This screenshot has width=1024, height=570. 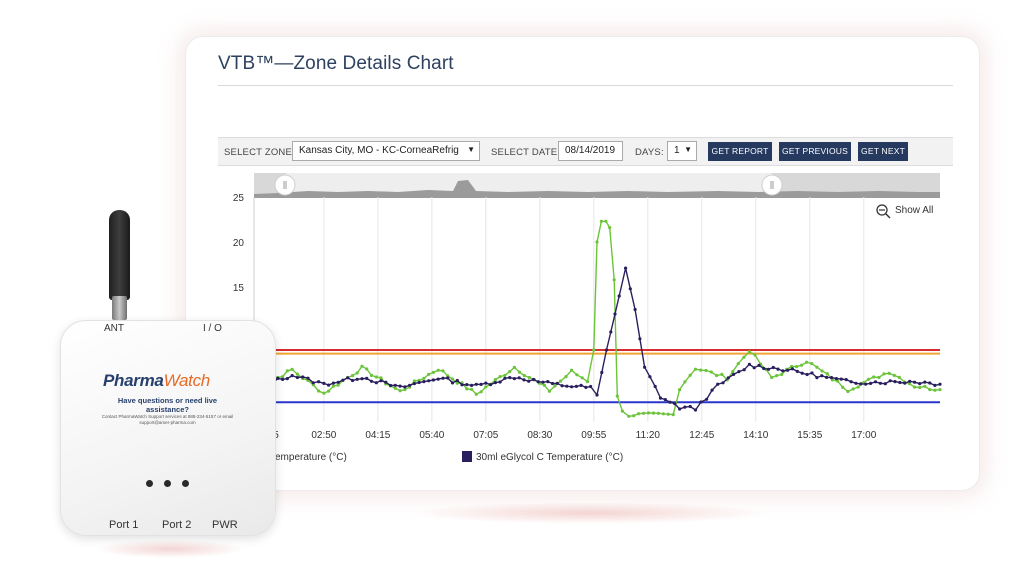 I want to click on date-input: 08/14/2019, so click(x=590, y=151).